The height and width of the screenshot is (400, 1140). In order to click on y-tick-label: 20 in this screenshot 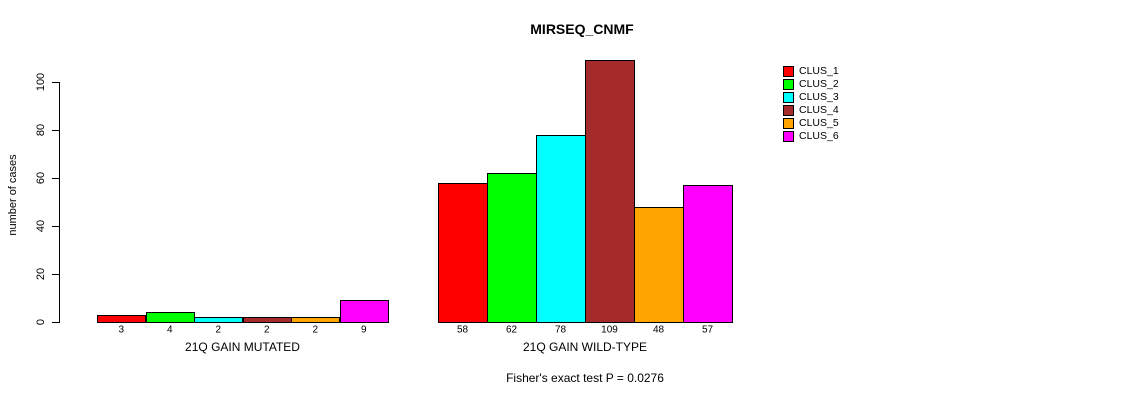, I will do `click(41, 274)`.